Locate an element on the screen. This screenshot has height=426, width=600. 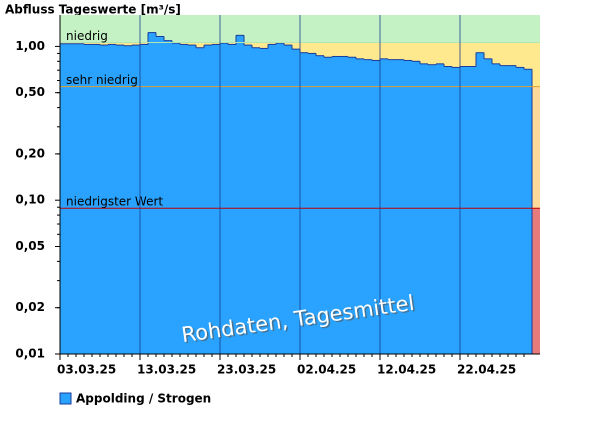
y-tick-label: 0,01 is located at coordinates (30, 354).